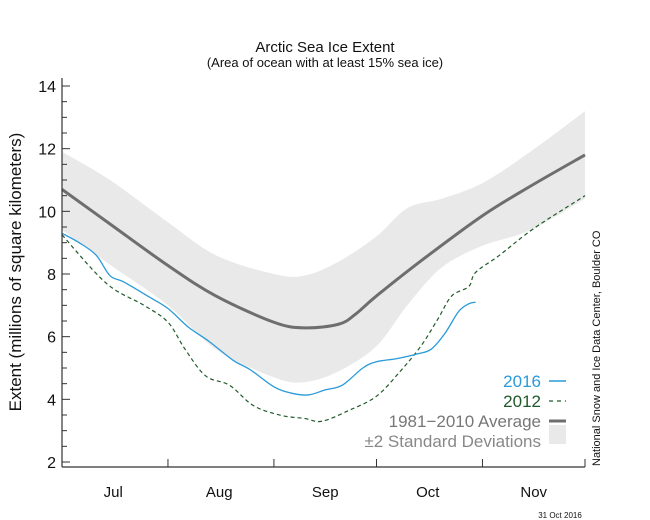 This screenshot has height=520, width=650. I want to click on date-stamp: 31 Oct 2016, so click(560, 515).